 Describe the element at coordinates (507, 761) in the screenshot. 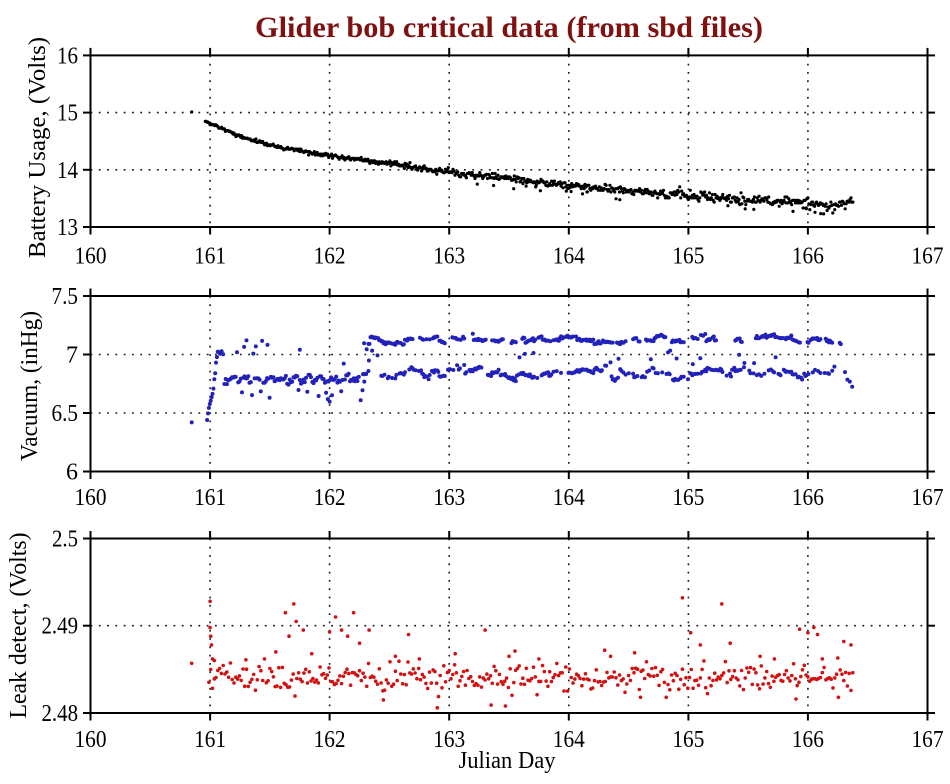

I see `svg-text: Julian Day` at that location.